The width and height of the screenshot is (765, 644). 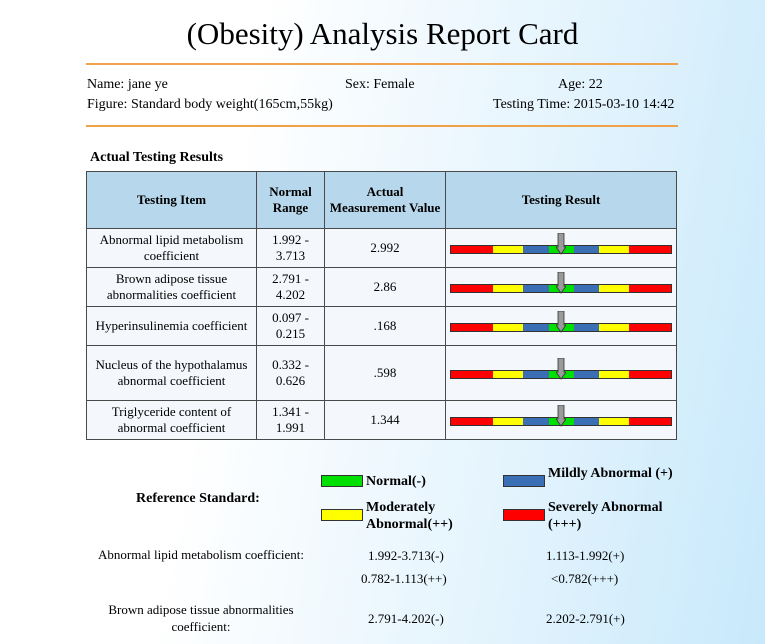 I want to click on measurement-value-cell: 2.992, so click(x=385, y=248).